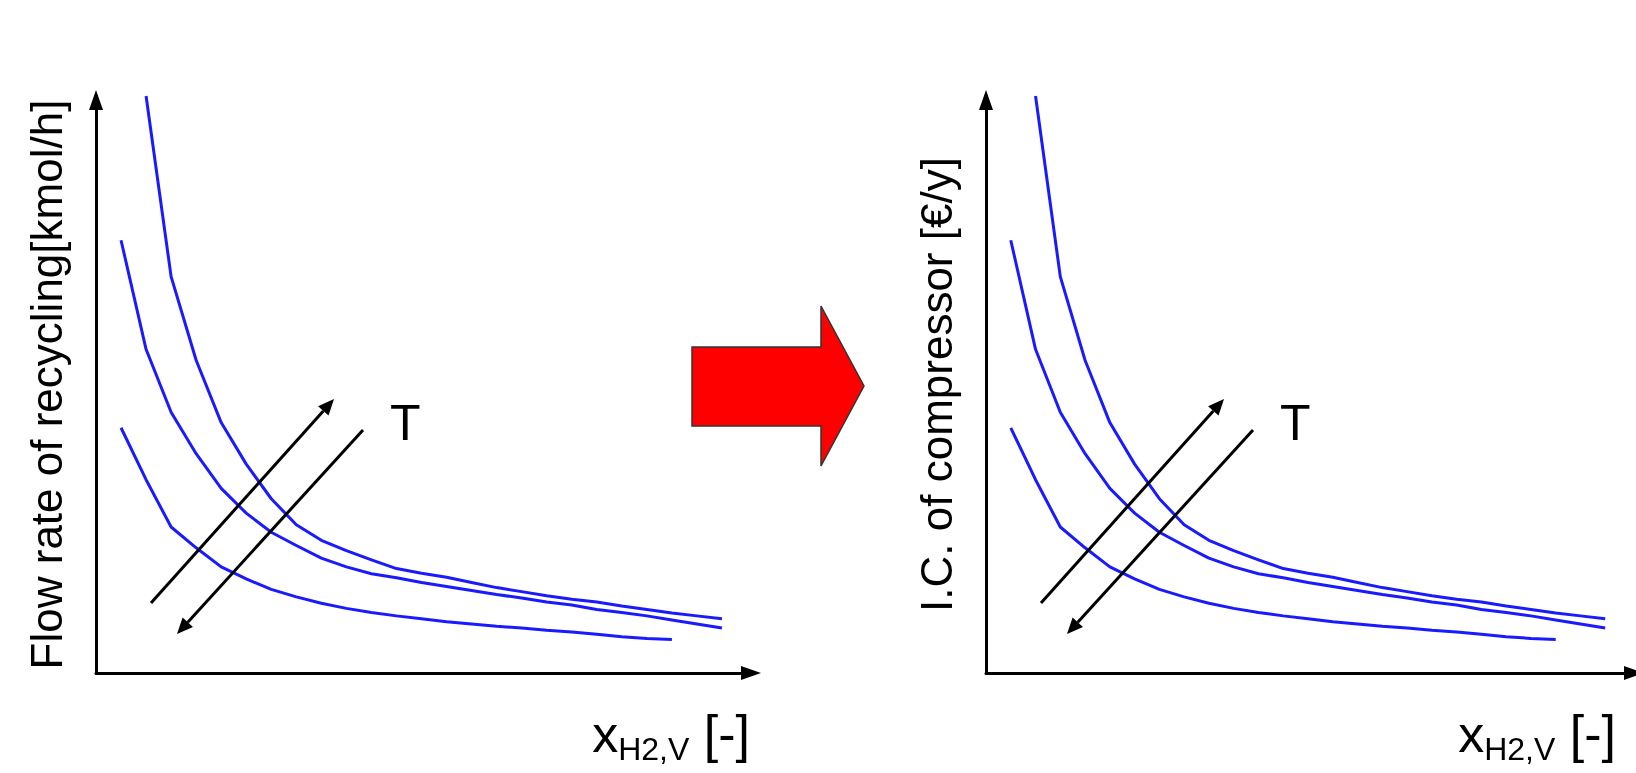 The height and width of the screenshot is (773, 1636). I want to click on y-axis-title: Flow rate of recycling[kmol/h], so click(46, 384).